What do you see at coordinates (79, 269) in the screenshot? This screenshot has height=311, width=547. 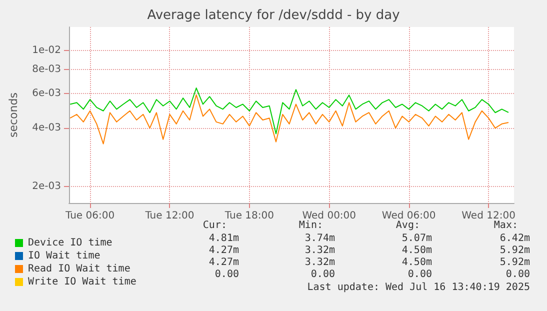 I see `legend-label: Read IO Wait time` at bounding box center [79, 269].